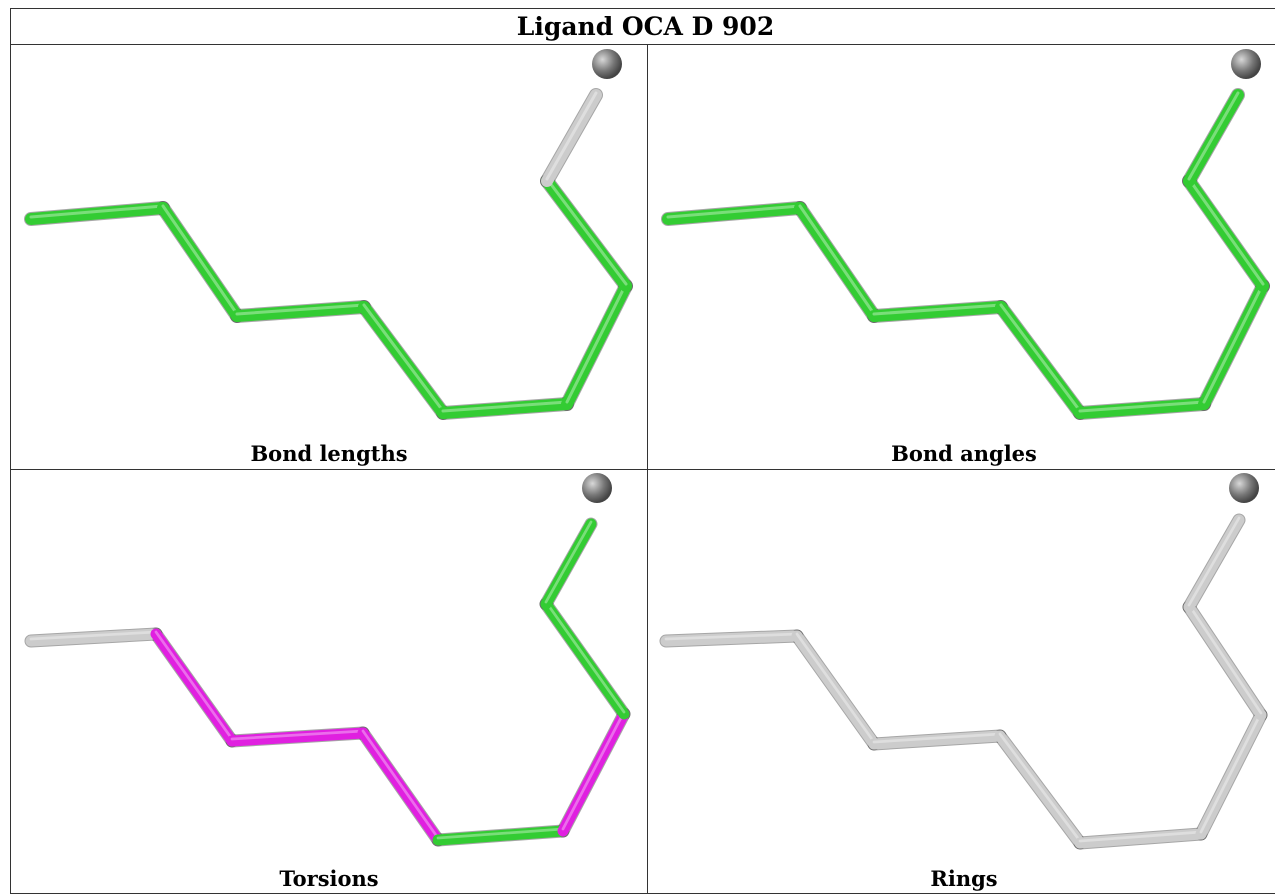 This screenshot has height=894, width=1275. What do you see at coordinates (964, 878) in the screenshot?
I see `caption-rings: Rings` at bounding box center [964, 878].